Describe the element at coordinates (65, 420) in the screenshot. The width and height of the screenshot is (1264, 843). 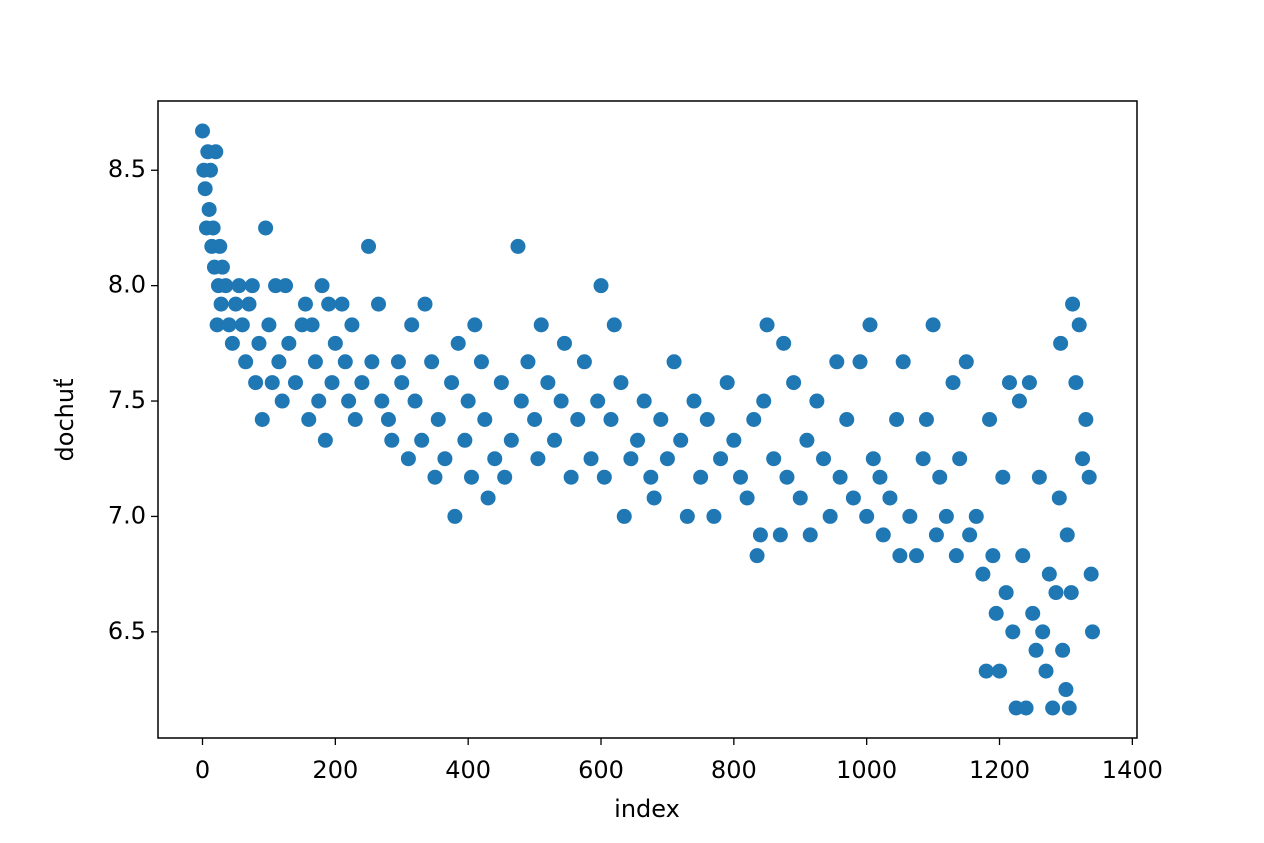
I see `y-axis-label: dochuť` at that location.